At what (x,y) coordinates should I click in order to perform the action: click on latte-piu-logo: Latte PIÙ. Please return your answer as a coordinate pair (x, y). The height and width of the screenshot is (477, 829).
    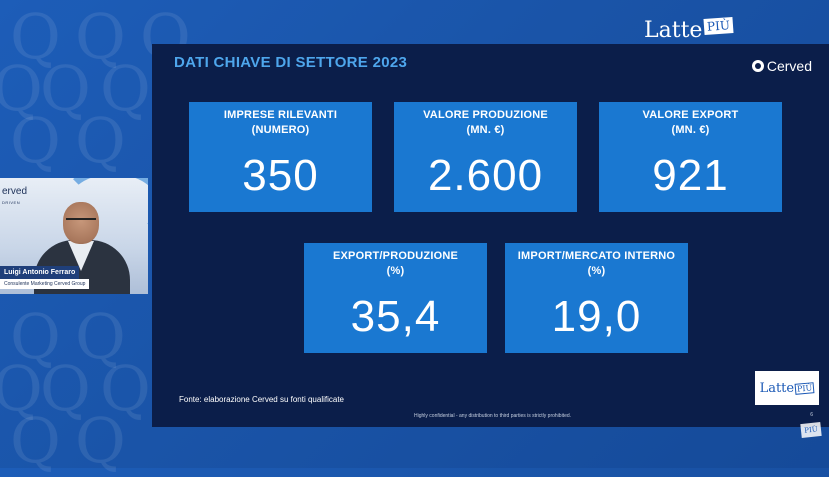
    Looking at the image, I should click on (689, 30).